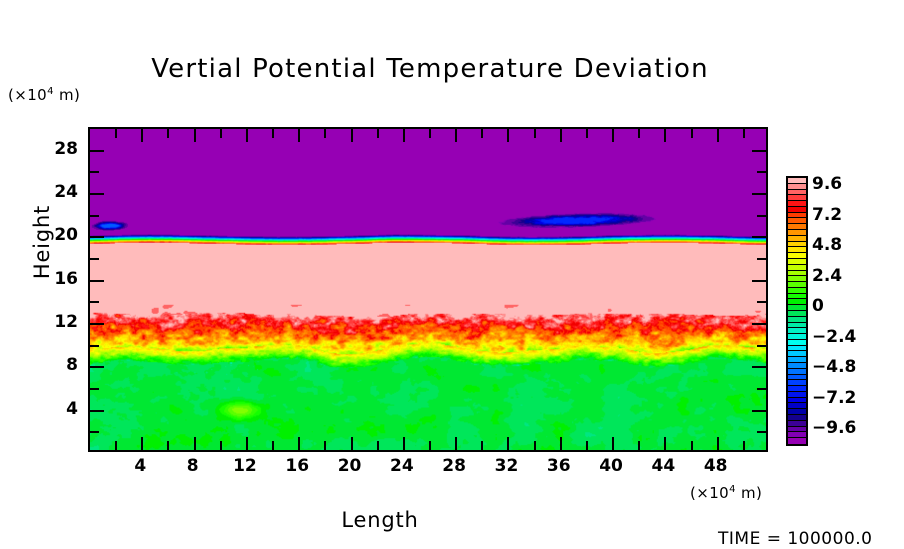 Image resolution: width=904 pixels, height=549 pixels. What do you see at coordinates (710, 493) in the screenshot?
I see `x-unit-base: (×10` at bounding box center [710, 493].